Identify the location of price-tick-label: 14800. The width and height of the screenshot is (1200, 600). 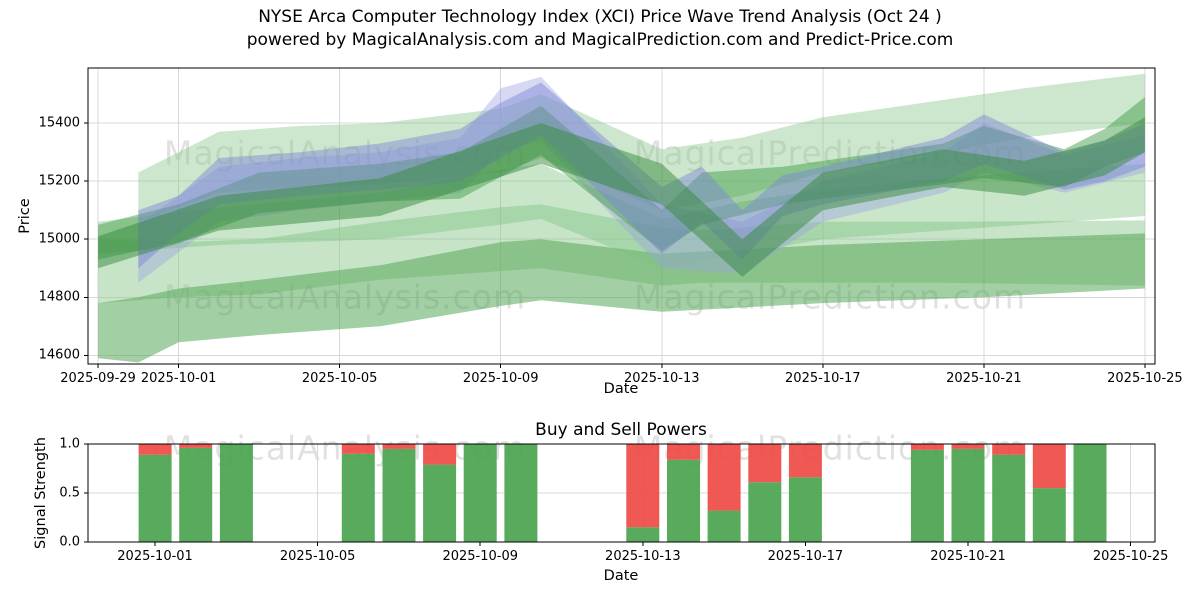
(59, 297).